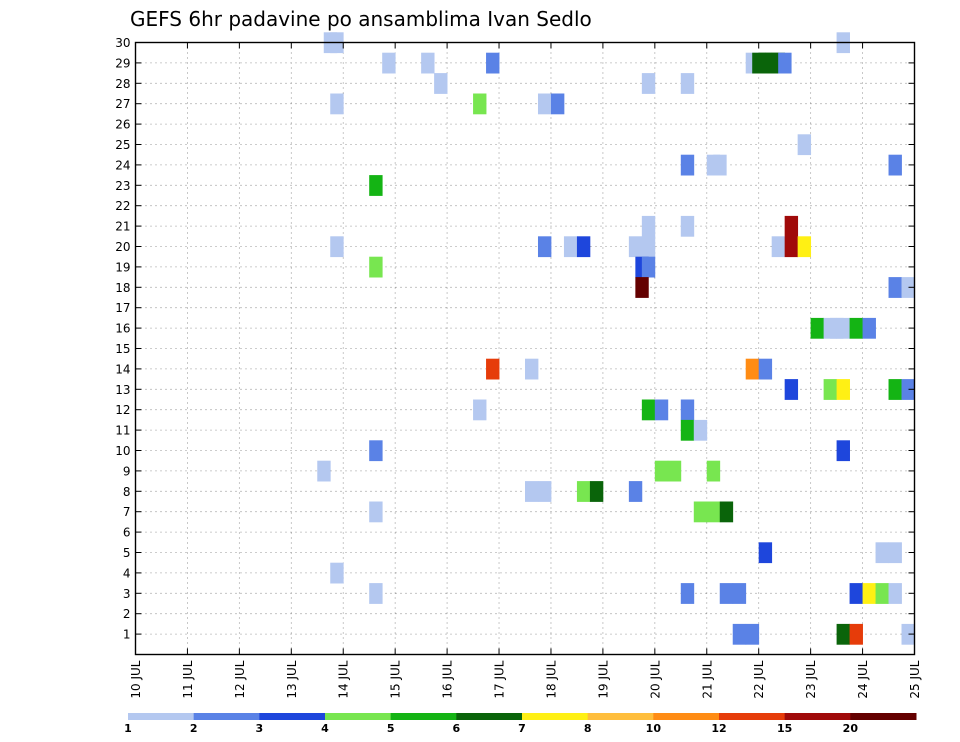 The image size is (960, 742). What do you see at coordinates (122, 84) in the screenshot?
I see `y-tick-label: 28` at bounding box center [122, 84].